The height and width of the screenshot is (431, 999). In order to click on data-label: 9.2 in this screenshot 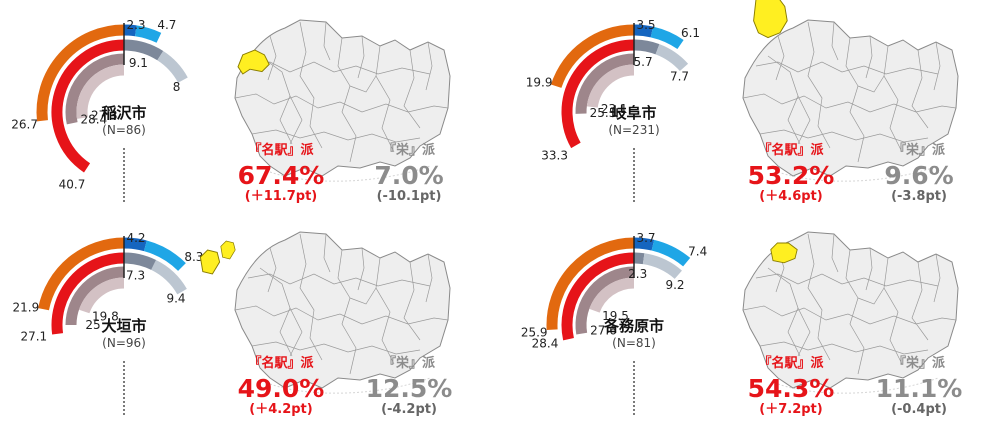, I will do `click(674, 285)`.